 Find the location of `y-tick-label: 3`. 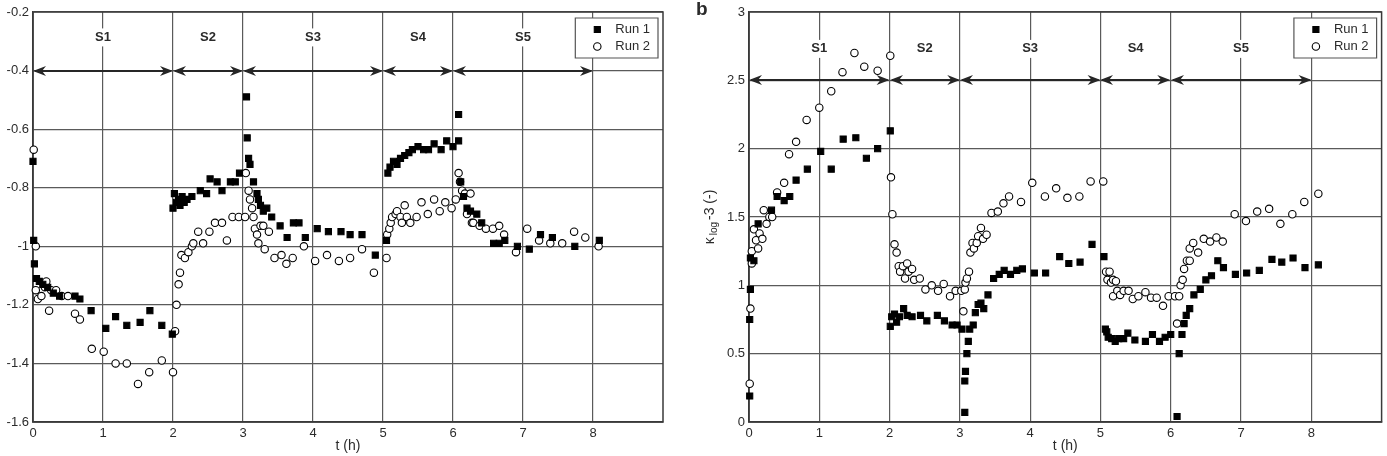

y-tick-label: 3 is located at coordinates (741, 11).